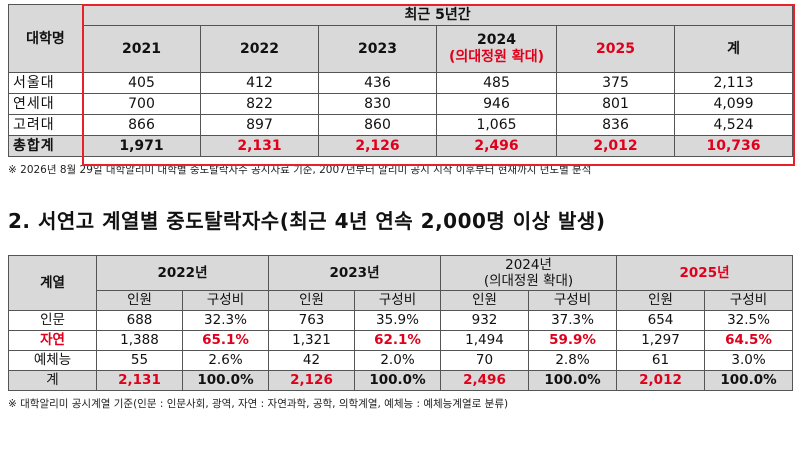 This screenshot has width=800, height=472. I want to click on table-cell: 436, so click(377, 83).